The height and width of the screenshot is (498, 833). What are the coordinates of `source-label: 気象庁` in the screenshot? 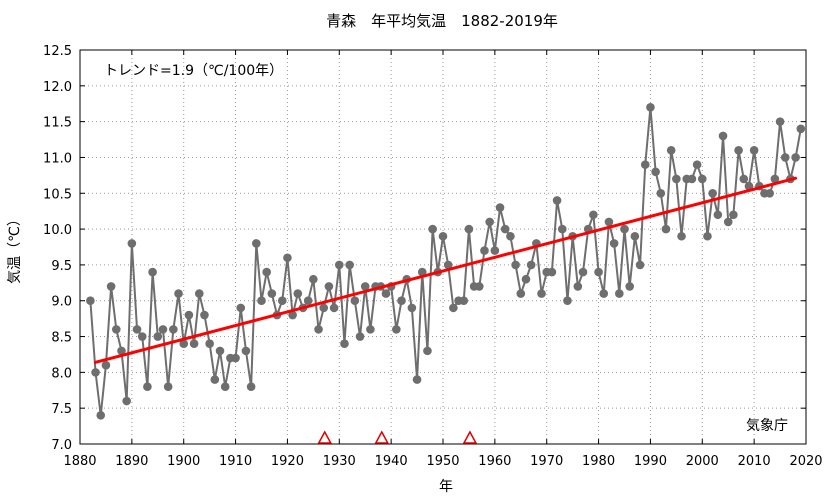 It's located at (767, 426).